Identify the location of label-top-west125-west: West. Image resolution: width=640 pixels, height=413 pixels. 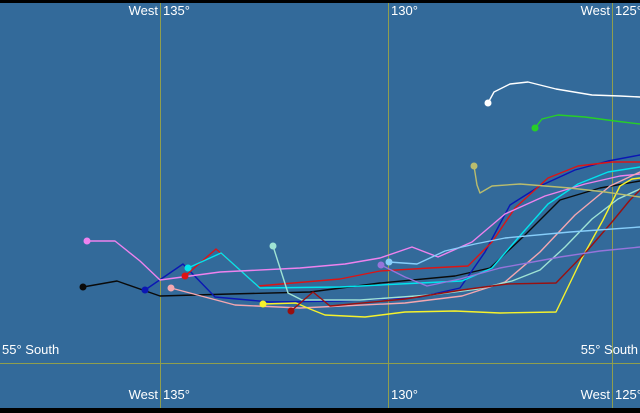
(595, 10).